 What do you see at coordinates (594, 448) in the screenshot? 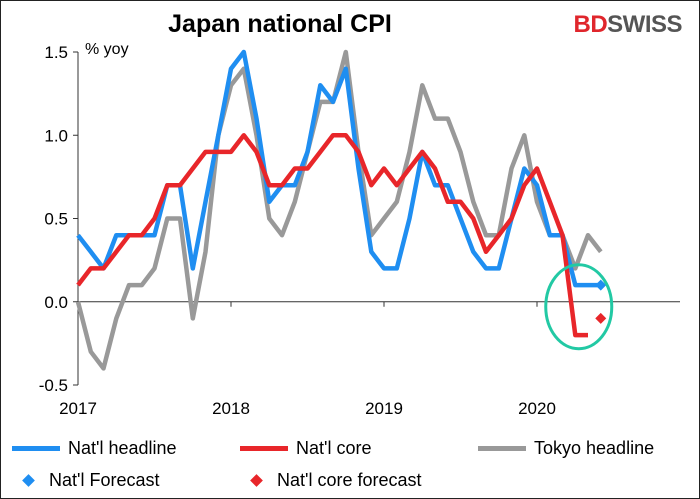
I see `legend-label-tokyo-headline: Tokyo headline` at bounding box center [594, 448].